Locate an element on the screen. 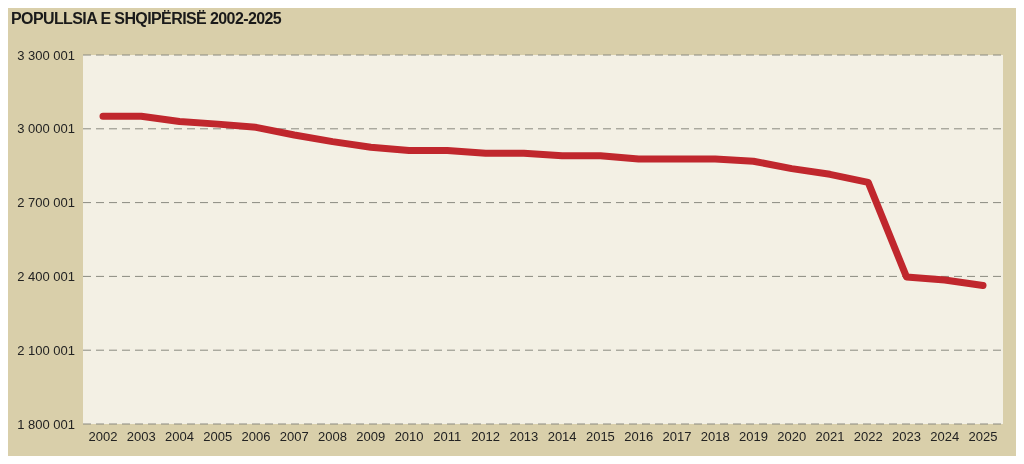  x-tick-label: 2018 is located at coordinates (715, 437).